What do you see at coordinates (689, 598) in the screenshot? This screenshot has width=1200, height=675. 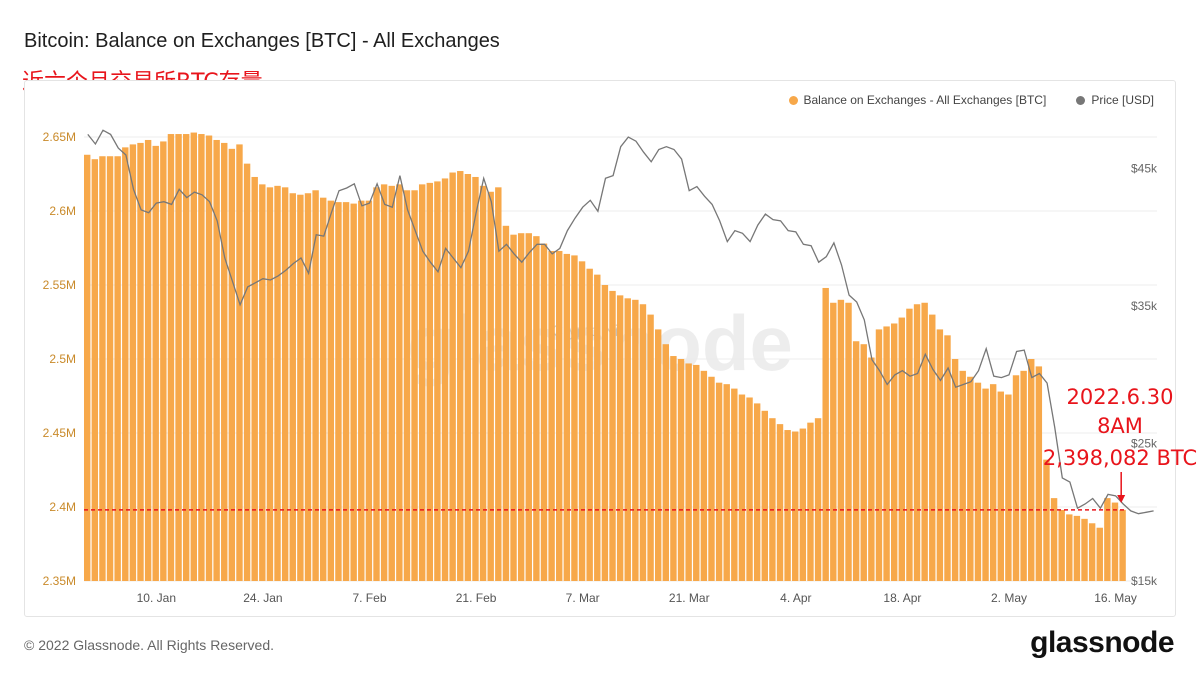 I see `x-tick-label: 21. Mar` at bounding box center [689, 598].